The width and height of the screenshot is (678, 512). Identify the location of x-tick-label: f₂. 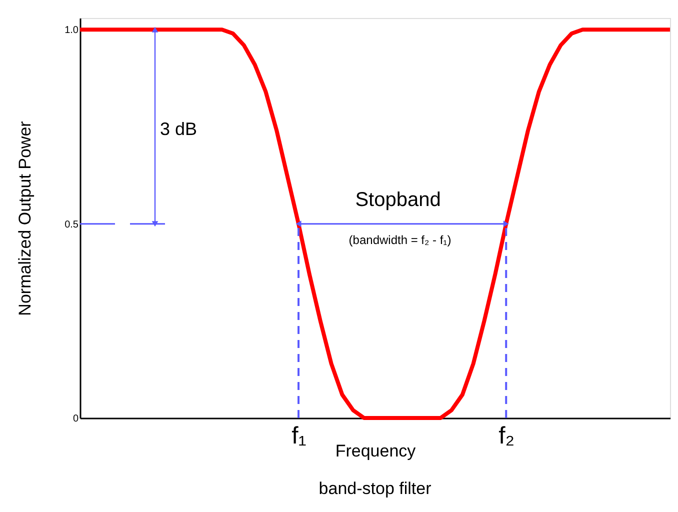
(506, 436).